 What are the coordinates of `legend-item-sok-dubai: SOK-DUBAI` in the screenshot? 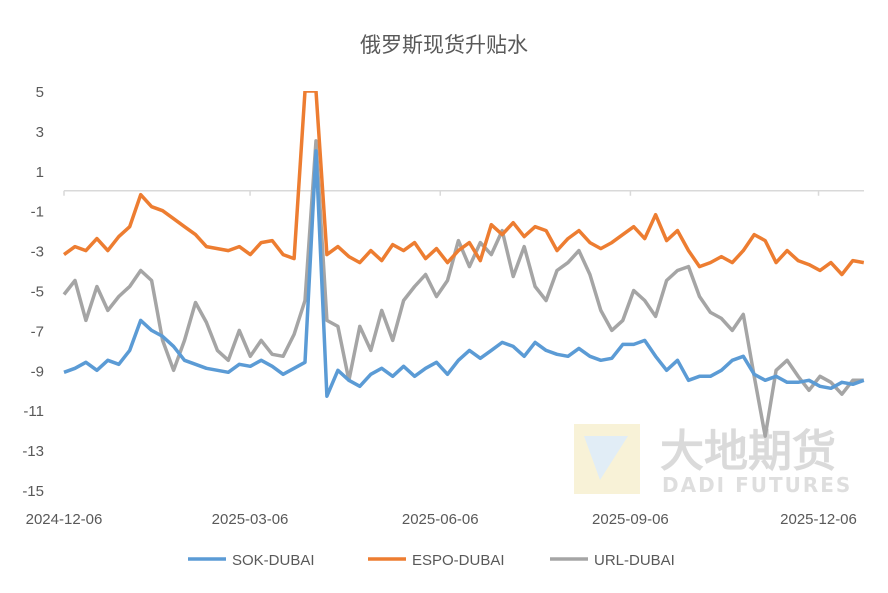 It's located at (251, 560).